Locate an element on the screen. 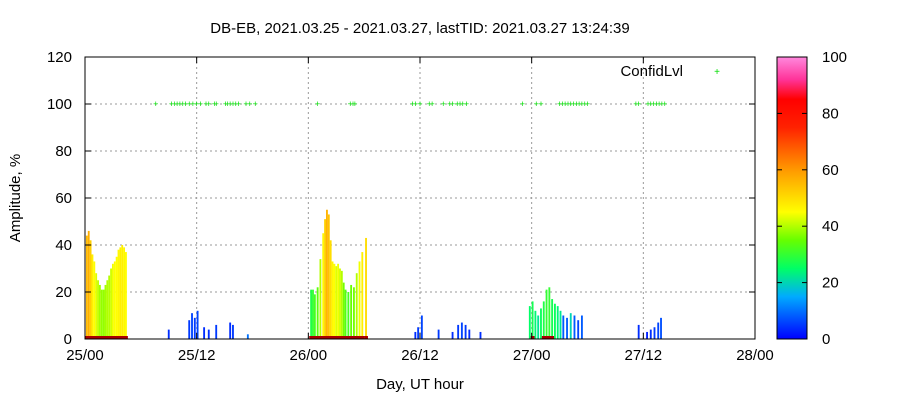  colorbar-tick-label: 80 is located at coordinates (830, 113).